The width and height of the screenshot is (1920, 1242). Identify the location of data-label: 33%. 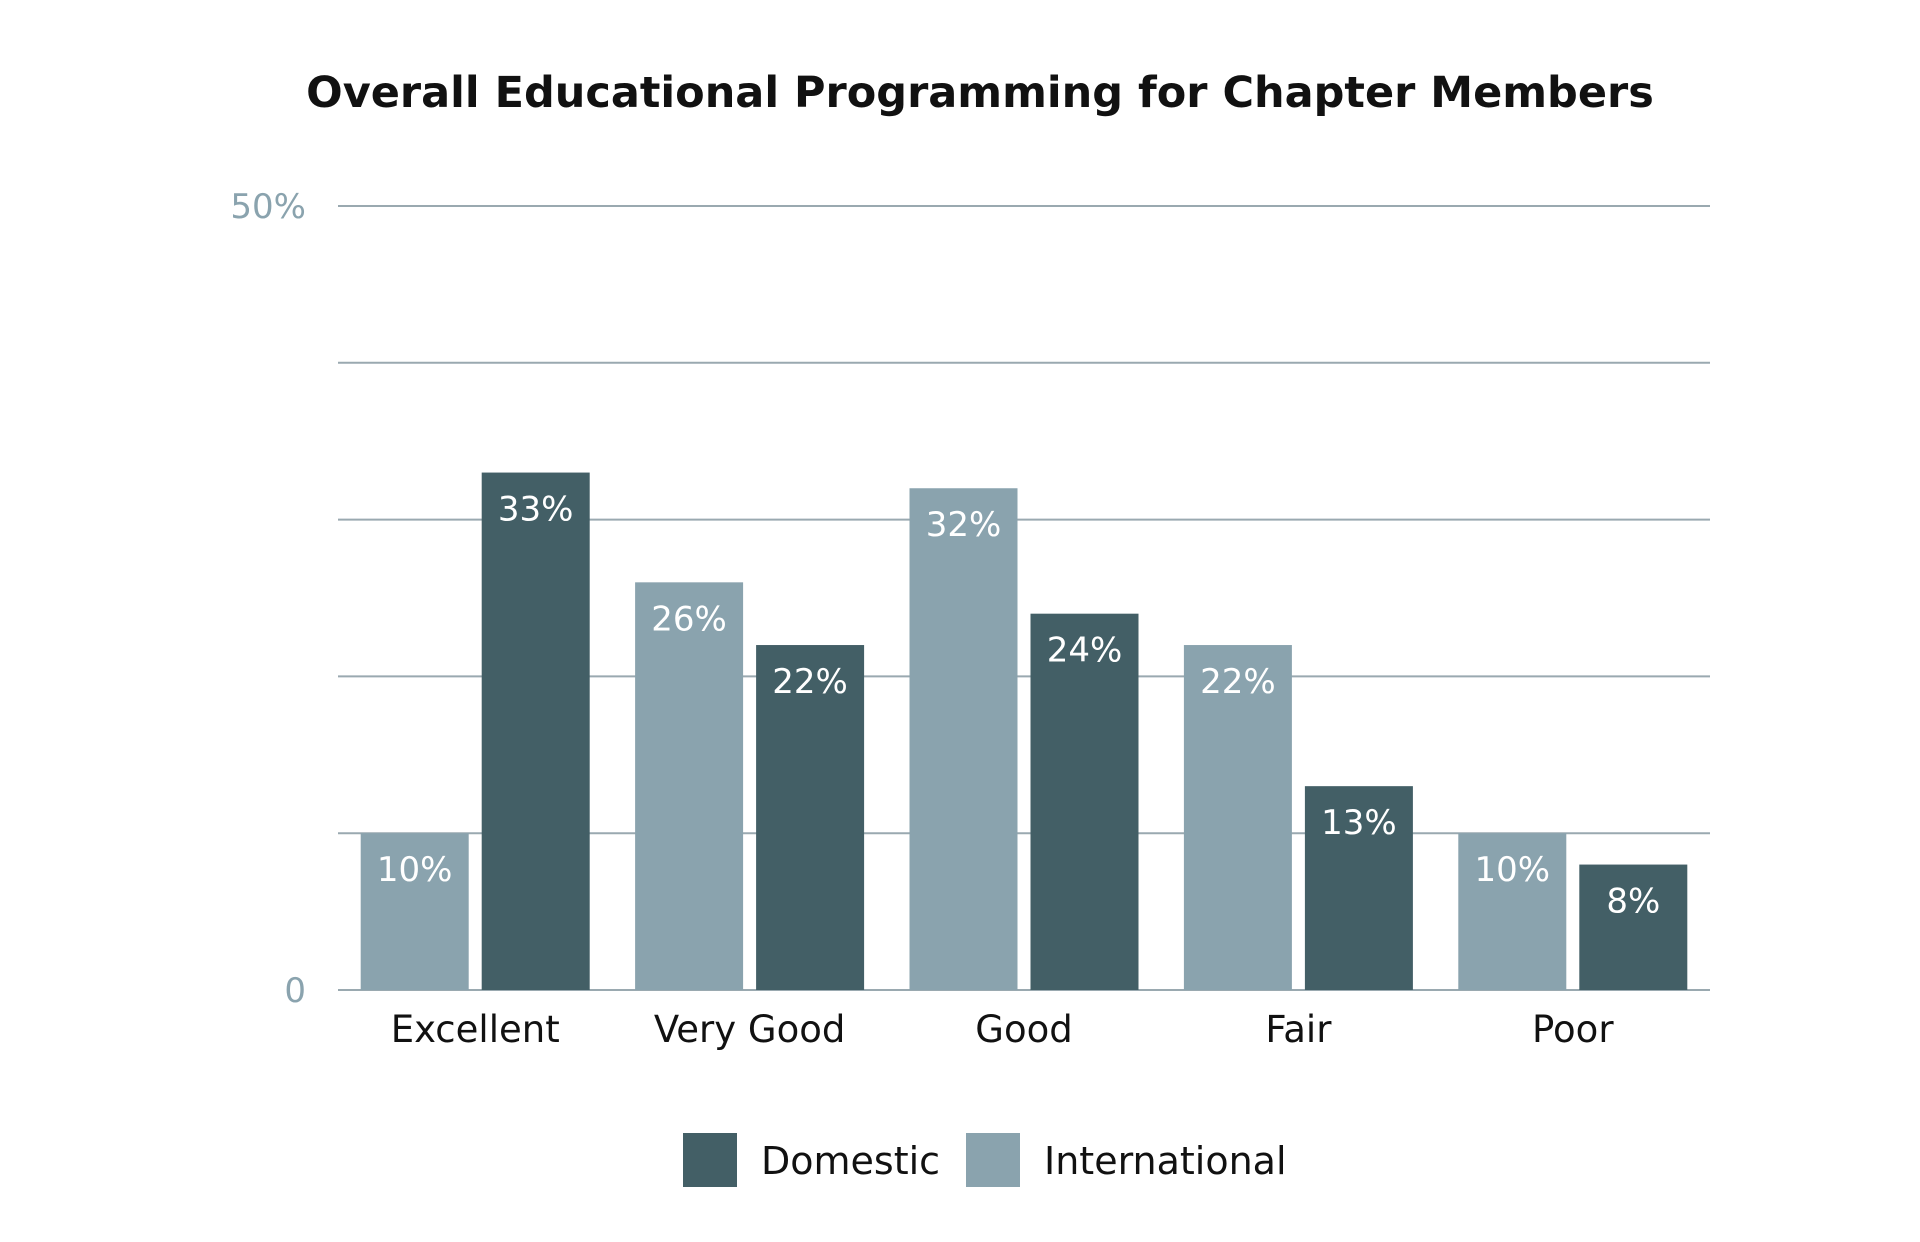
(536, 510).